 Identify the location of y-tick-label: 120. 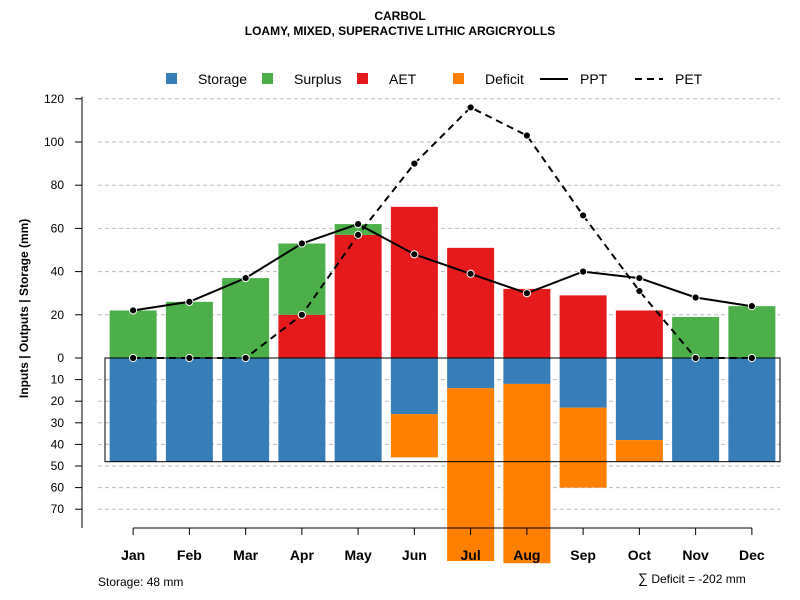
(54, 99).